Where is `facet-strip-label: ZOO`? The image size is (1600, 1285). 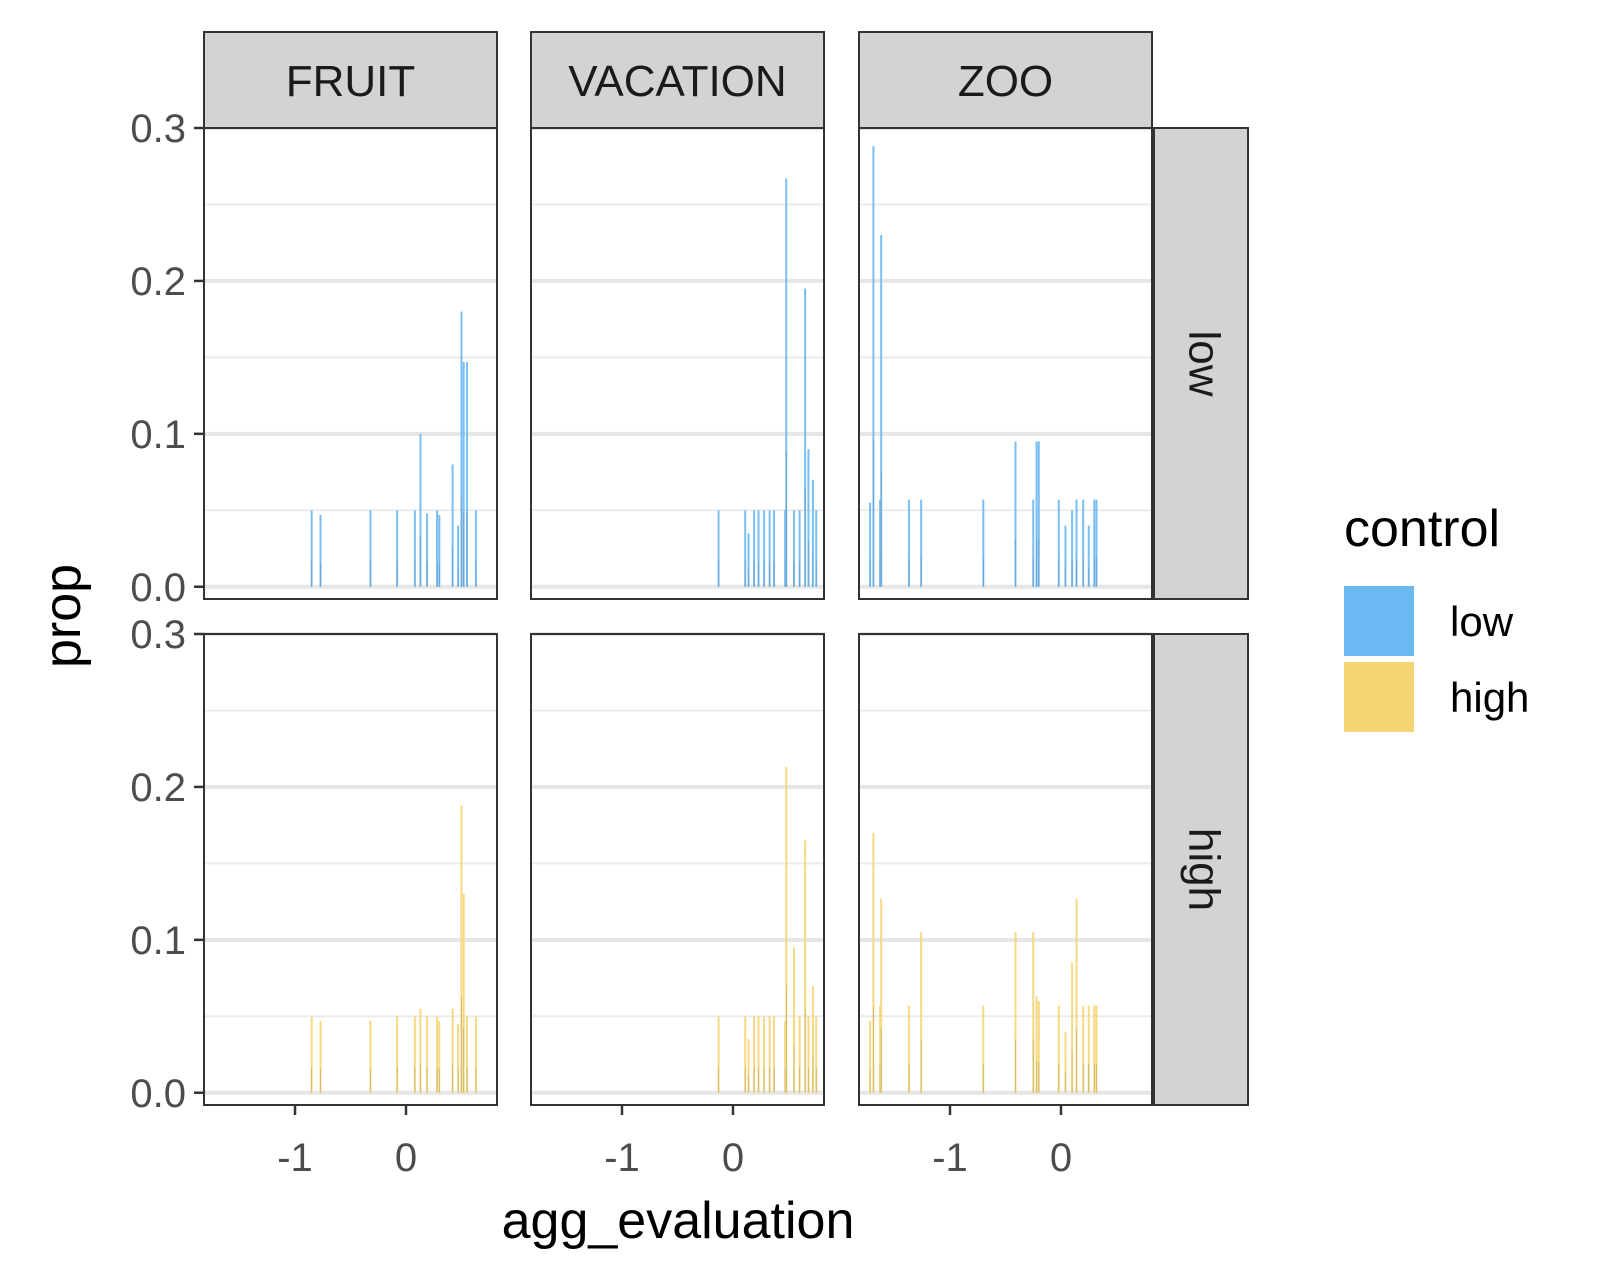
facet-strip-label: ZOO is located at coordinates (1005, 81).